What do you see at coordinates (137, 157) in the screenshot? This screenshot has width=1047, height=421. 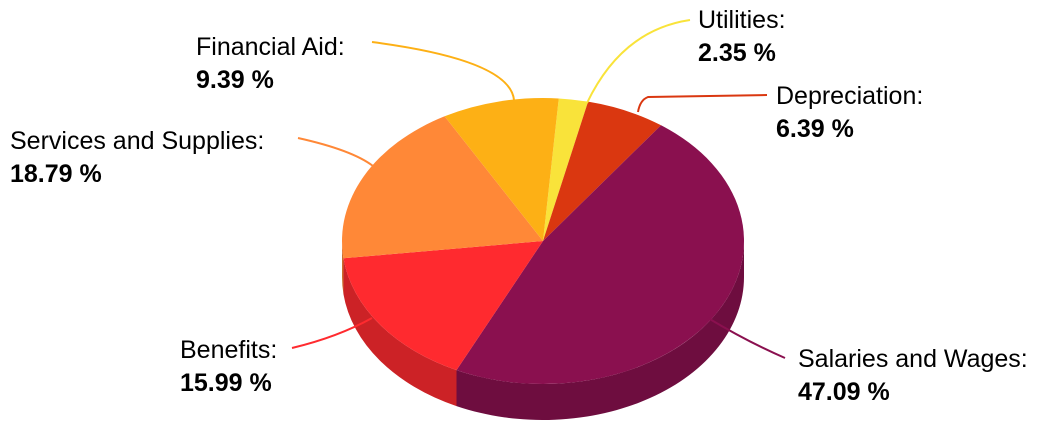 I see `slice-label-services-and-supplies: Services and Supplies: 18.79 %` at bounding box center [137, 157].